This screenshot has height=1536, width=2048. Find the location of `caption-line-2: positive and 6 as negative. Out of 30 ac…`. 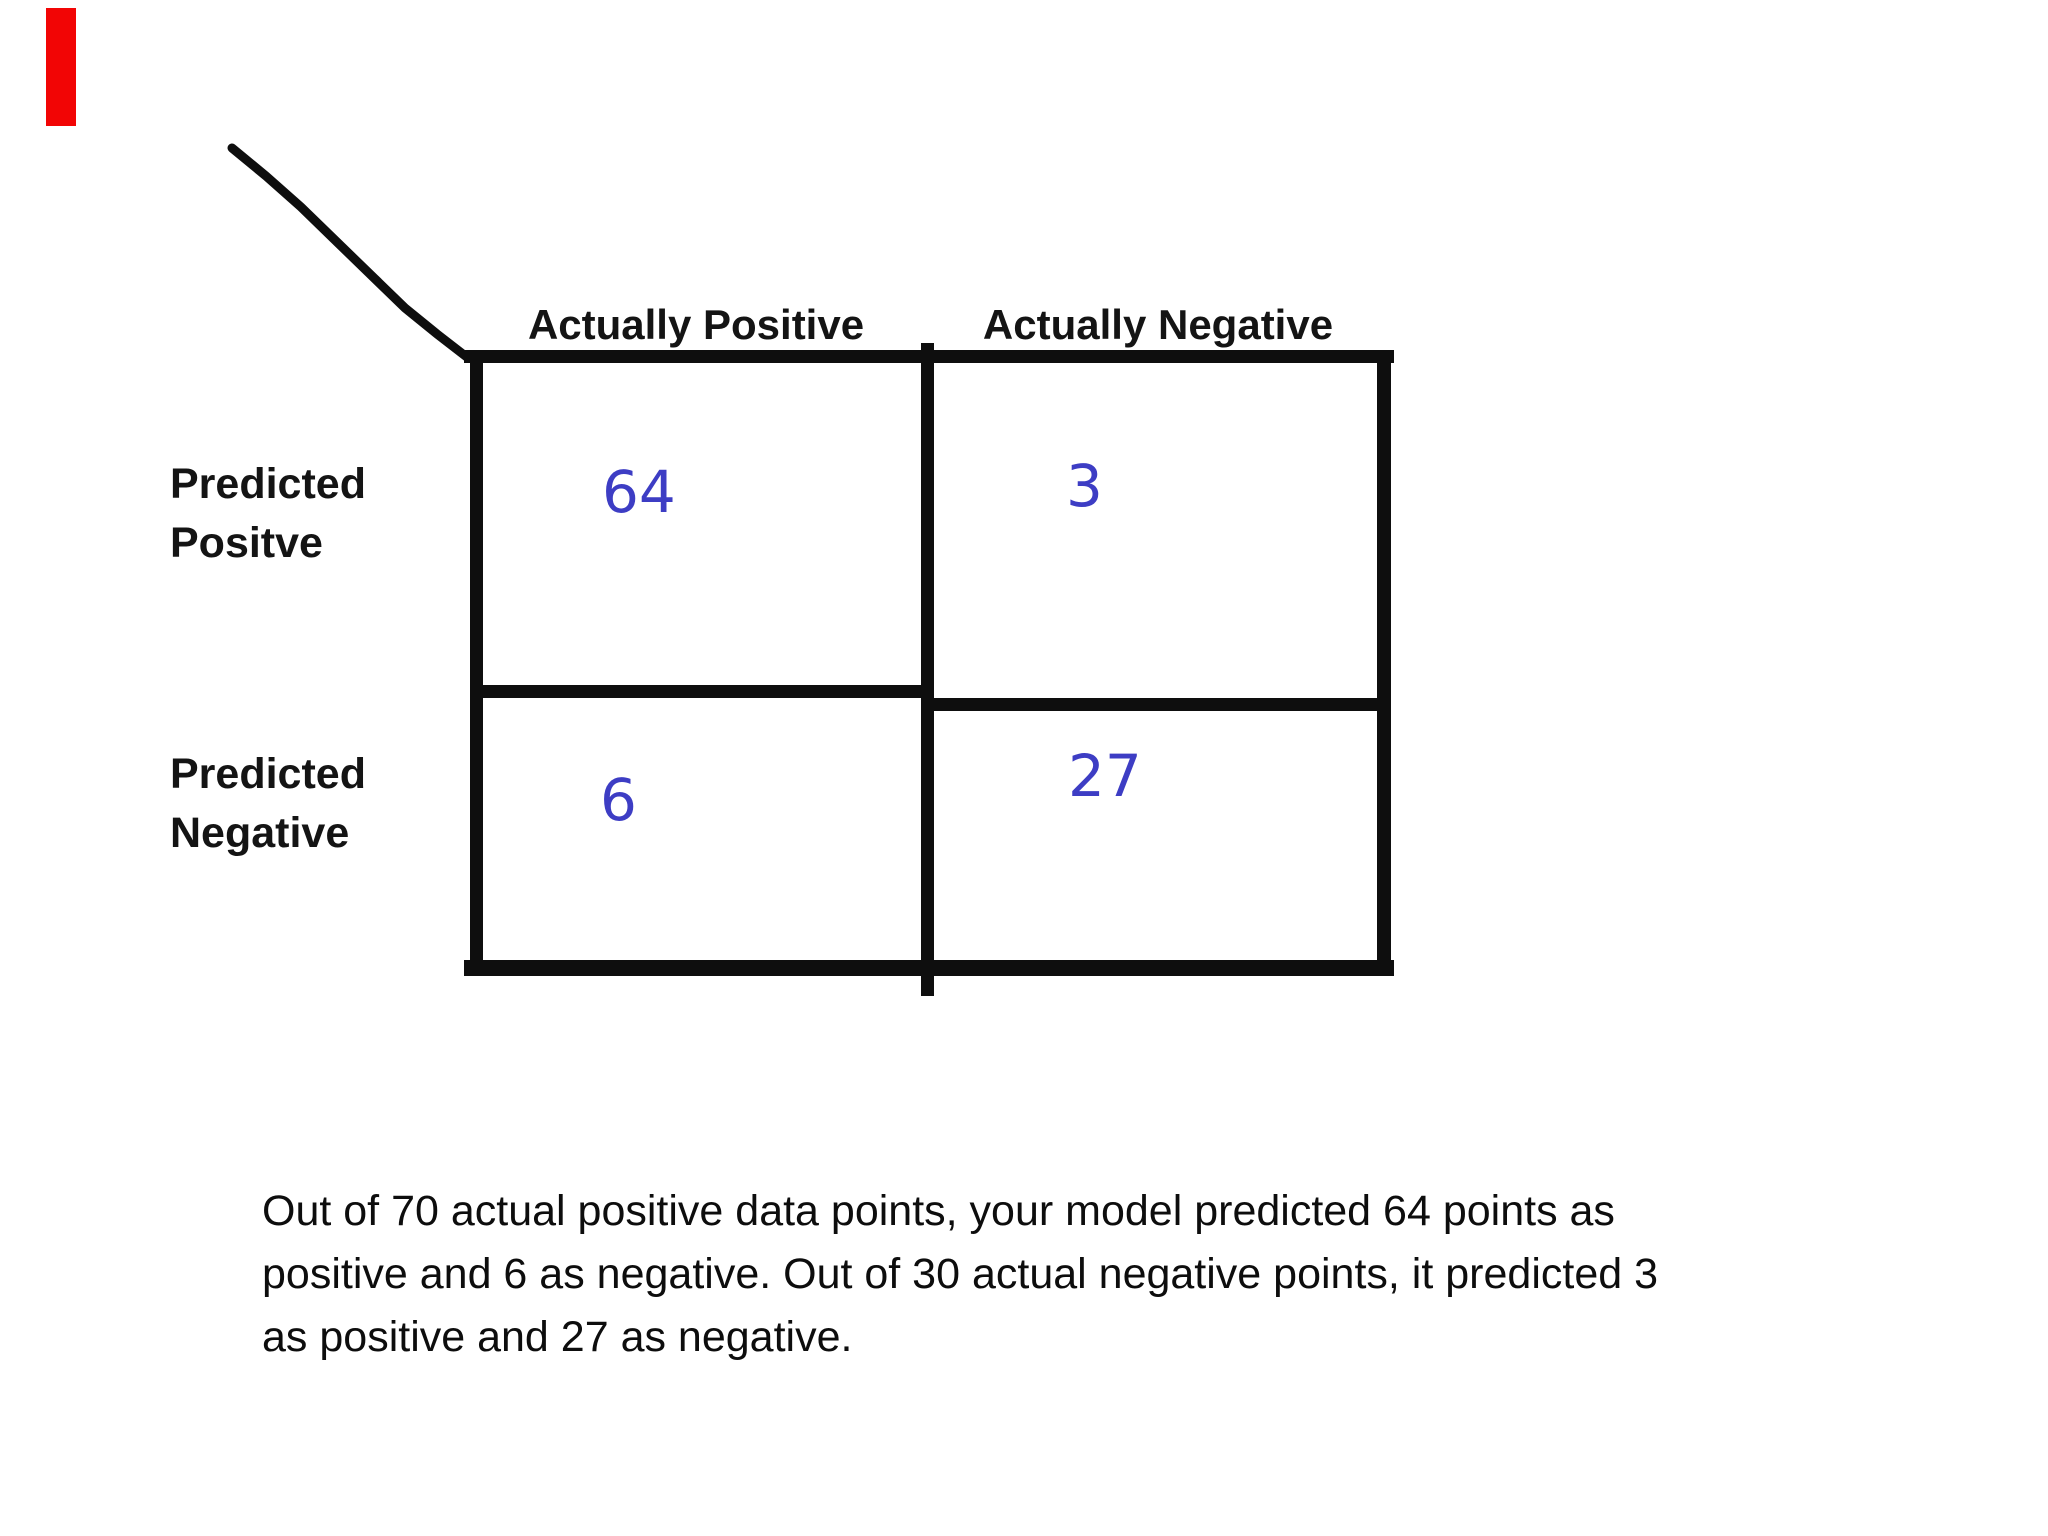

caption-line-2: positive and 6 as negative. Out of 30 ac… is located at coordinates (960, 1274).